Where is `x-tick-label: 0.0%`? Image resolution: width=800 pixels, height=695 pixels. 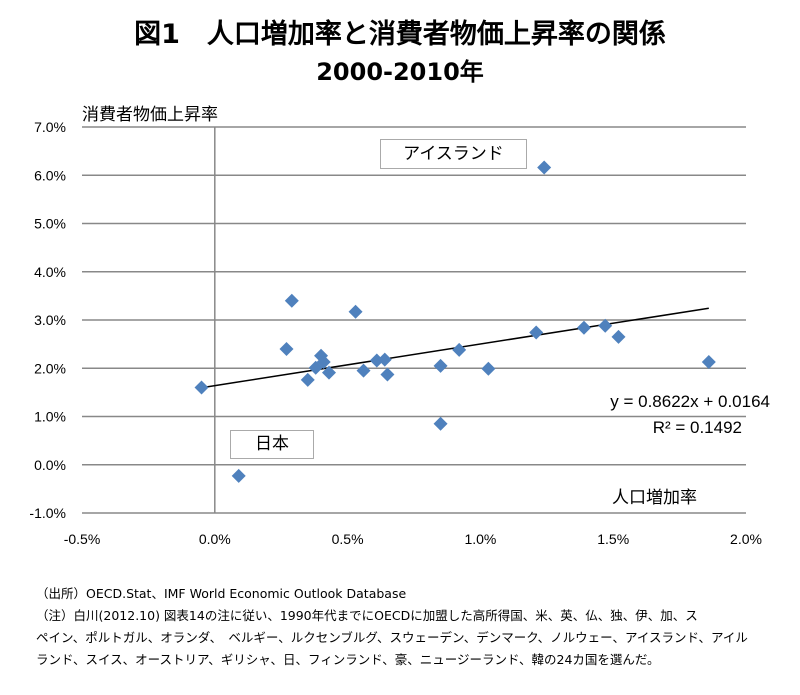 x-tick-label: 0.0% is located at coordinates (215, 539).